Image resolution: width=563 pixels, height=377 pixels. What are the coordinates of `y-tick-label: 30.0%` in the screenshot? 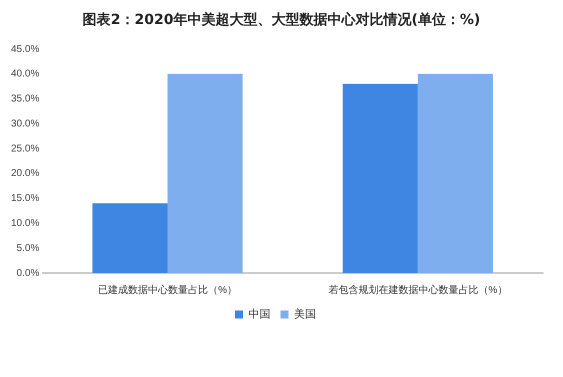 It's located at (25, 124).